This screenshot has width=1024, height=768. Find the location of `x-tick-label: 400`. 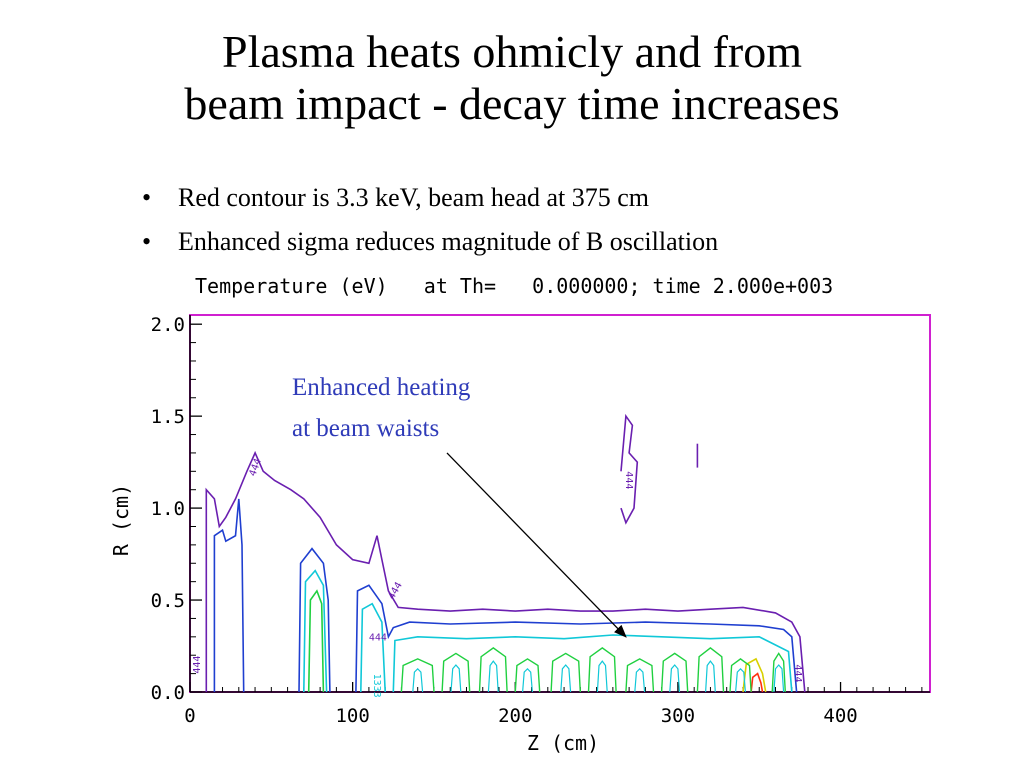

x-tick-label: 400 is located at coordinates (840, 716).